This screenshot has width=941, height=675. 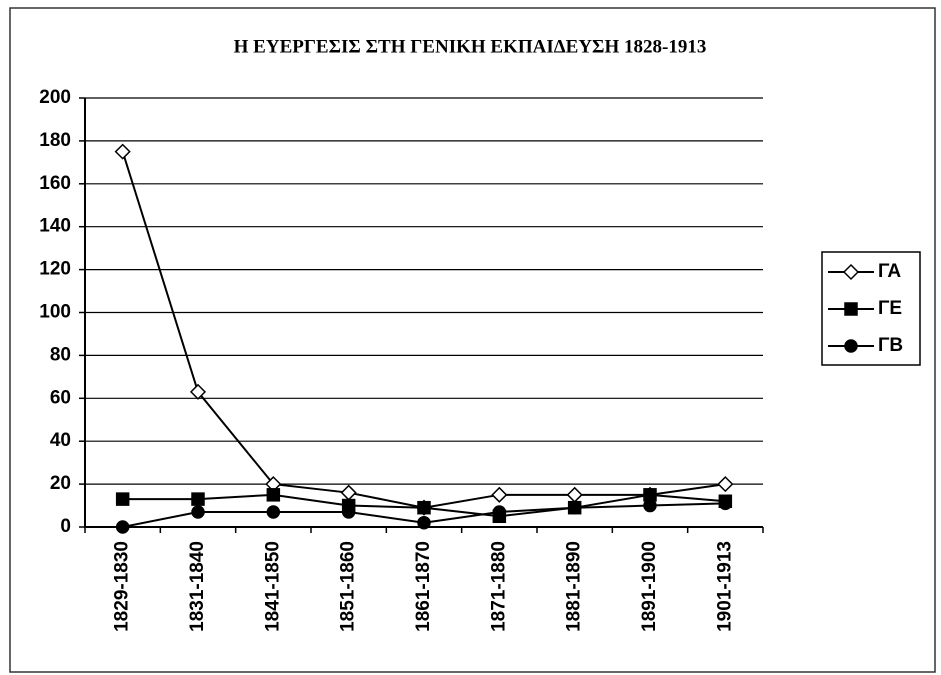 I want to click on x-tick-label: 1901-1913, so click(x=724, y=586).